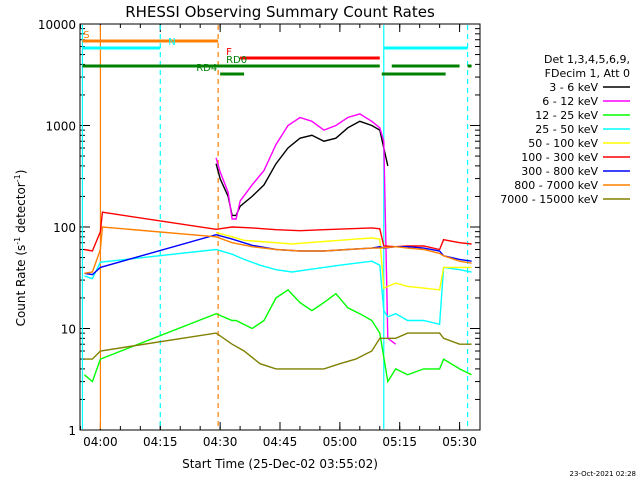 Image resolution: width=640 pixels, height=480 pixels. I want to click on y-tick-label: 10, so click(68, 330).